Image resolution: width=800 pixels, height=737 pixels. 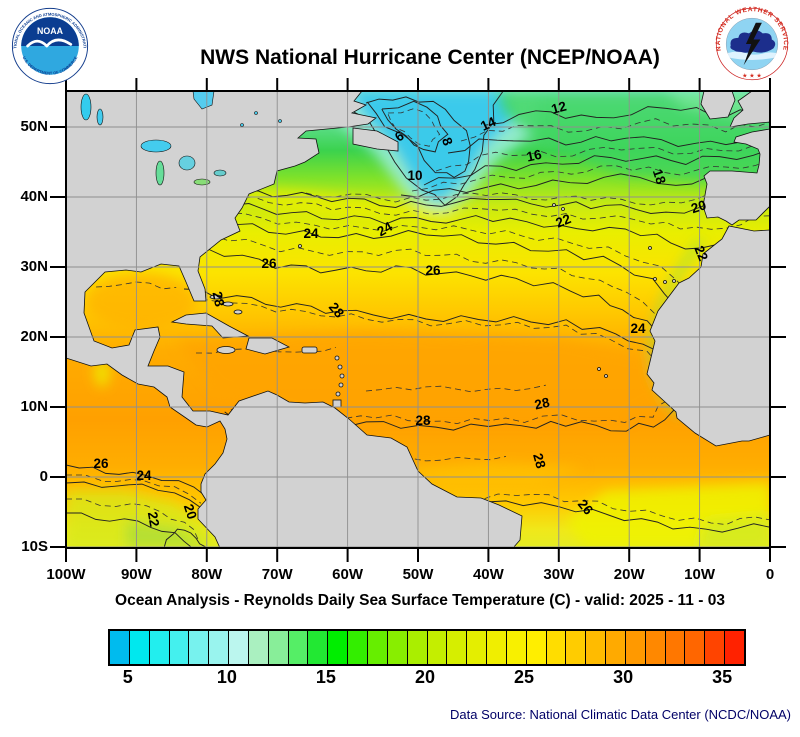 What do you see at coordinates (770, 574) in the screenshot?
I see `lon-label: 0` at bounding box center [770, 574].